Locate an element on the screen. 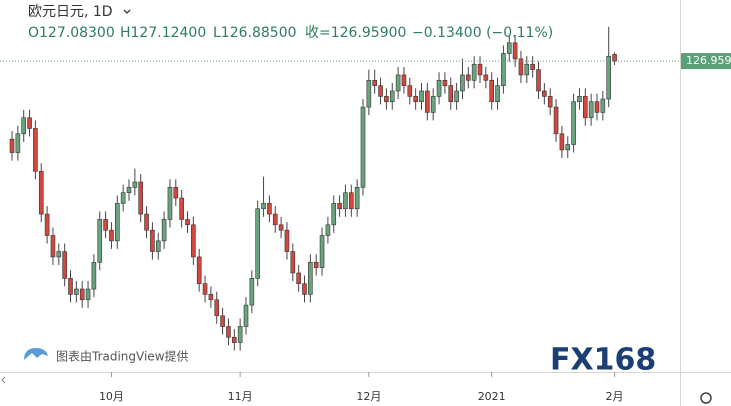 The height and width of the screenshot is (406, 731). last-price-label: 126.959 is located at coordinates (708, 60).